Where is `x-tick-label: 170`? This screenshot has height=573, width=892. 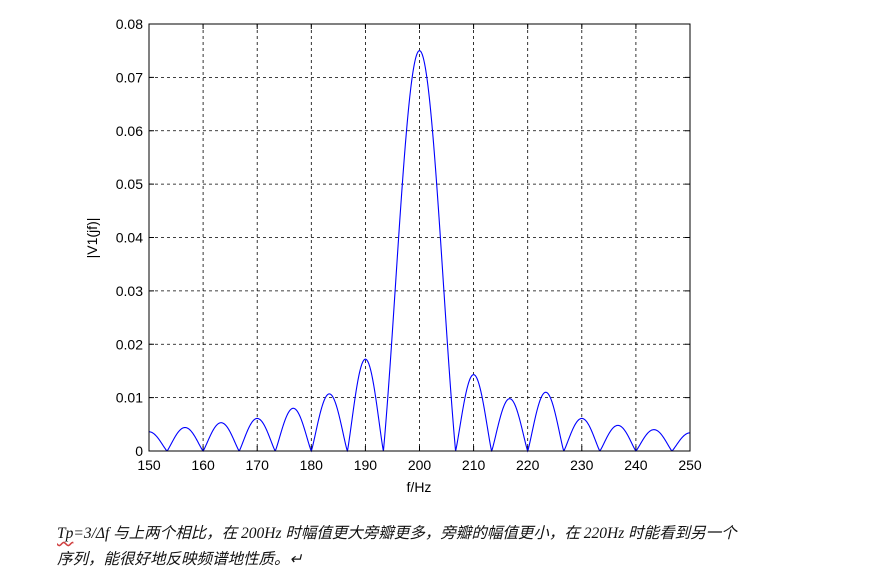 x-tick-label: 170 is located at coordinates (258, 465).